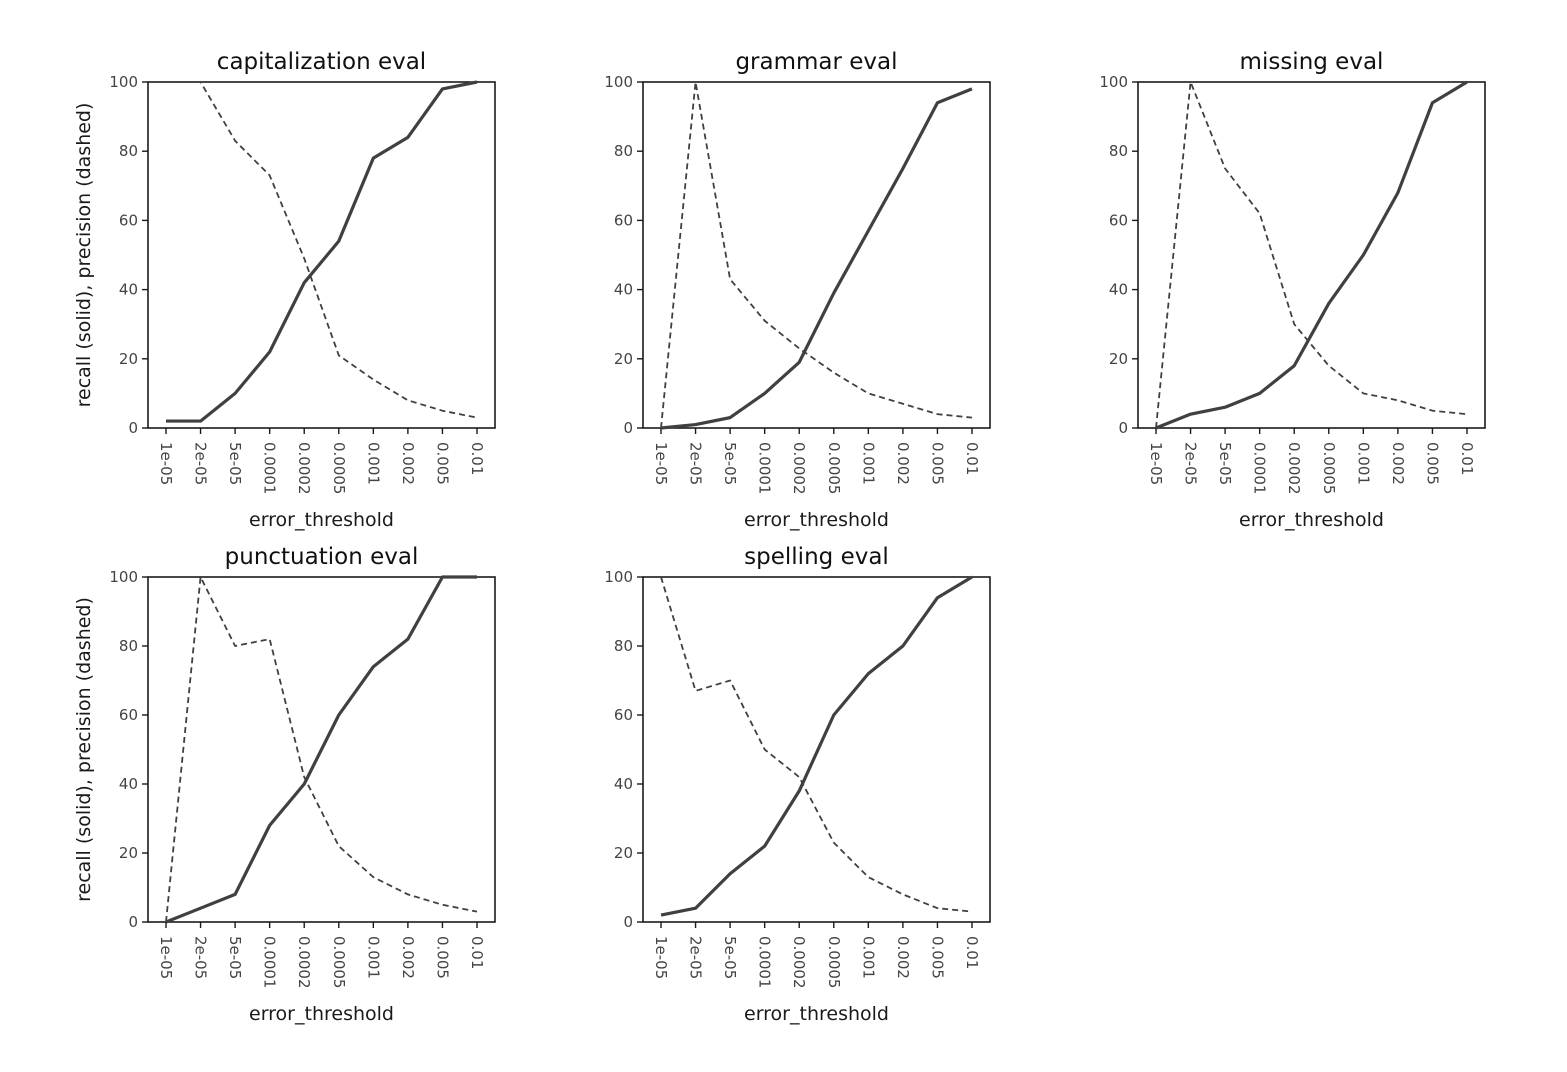 Image resolution: width=1567 pixels, height=1072 pixels. I want to click on axes-frame, so click(816, 749).